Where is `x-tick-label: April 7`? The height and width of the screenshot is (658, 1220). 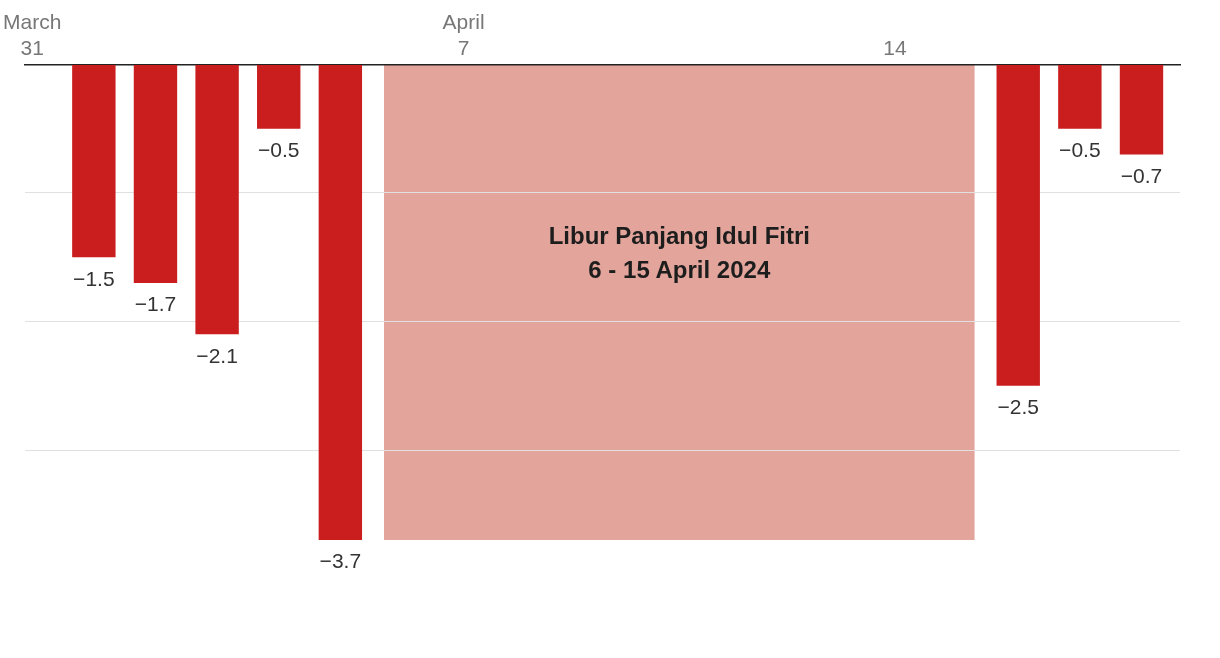 x-tick-label: April 7 is located at coordinates (463, 34).